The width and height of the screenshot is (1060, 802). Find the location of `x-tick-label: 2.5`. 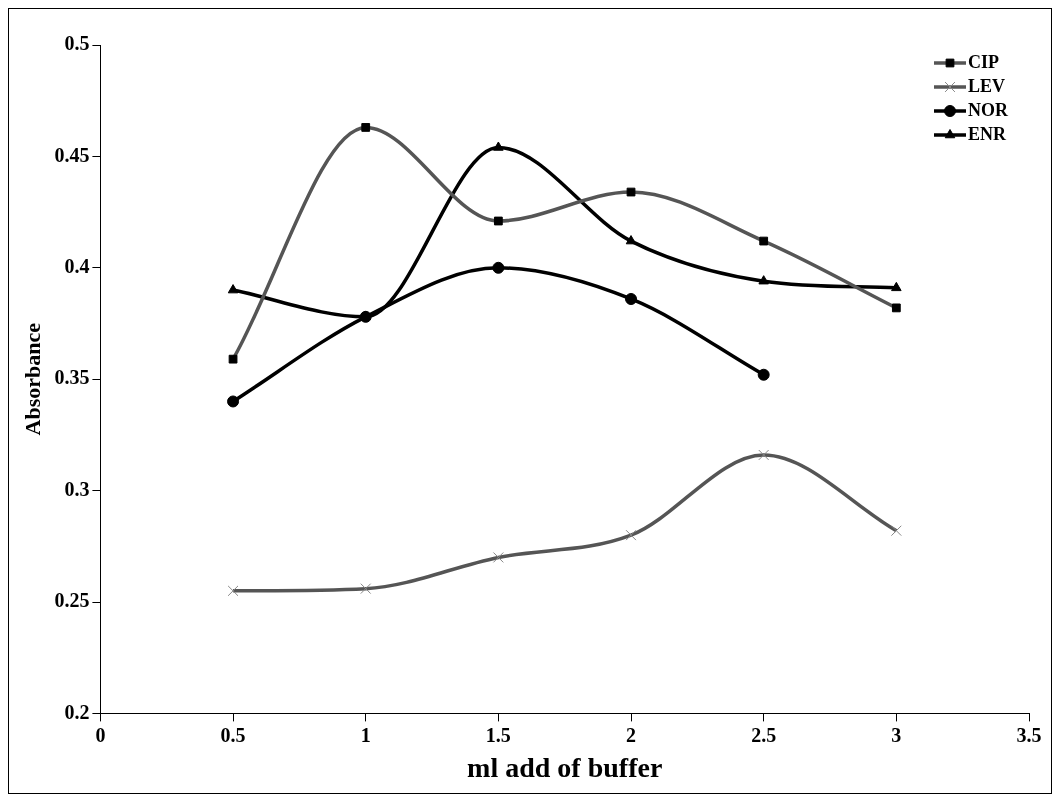

x-tick-label: 2.5 is located at coordinates (764, 734).